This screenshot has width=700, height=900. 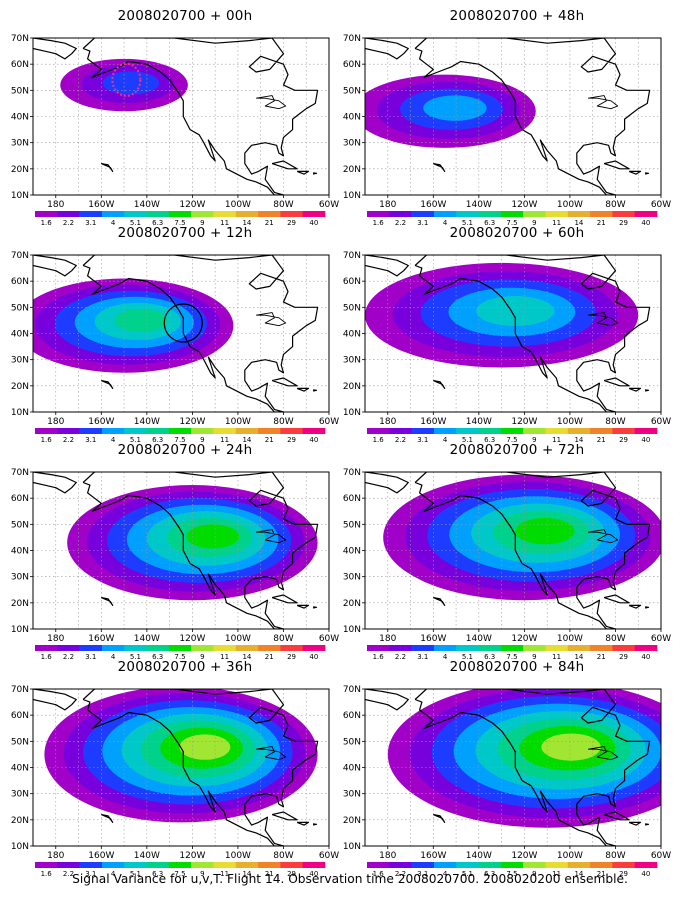 What do you see at coordinates (352, 387) in the screenshot?
I see `lat-tick-label: 20N` at bounding box center [352, 387].